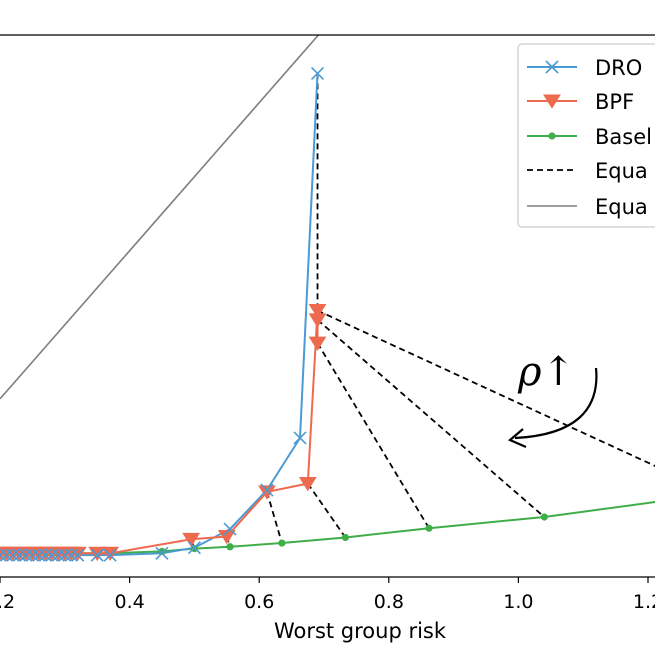  Describe the element at coordinates (552, 101) in the screenshot. I see `legend-marker-bpf` at that location.